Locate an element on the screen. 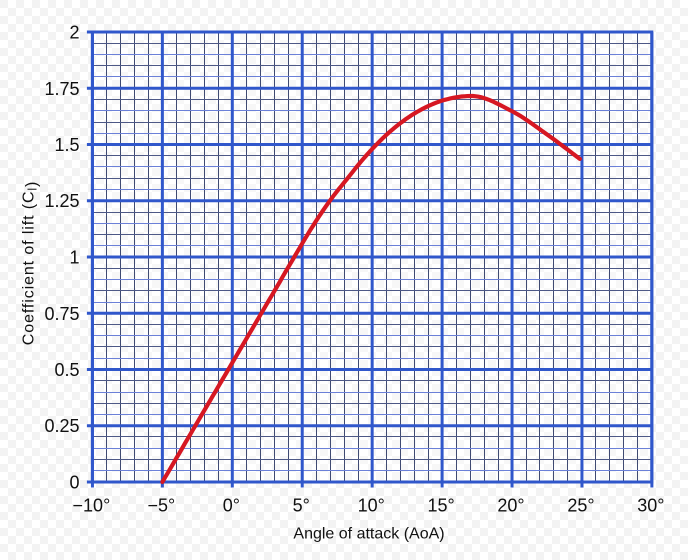 The height and width of the screenshot is (560, 688). svg-text: 0.5 is located at coordinates (66, 370).